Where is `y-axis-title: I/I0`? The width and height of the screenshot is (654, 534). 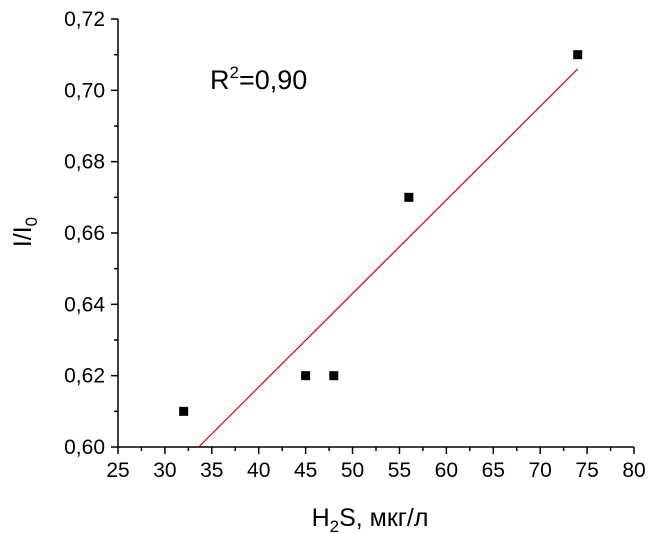
y-axis-title: I/I0 is located at coordinates (25, 232).